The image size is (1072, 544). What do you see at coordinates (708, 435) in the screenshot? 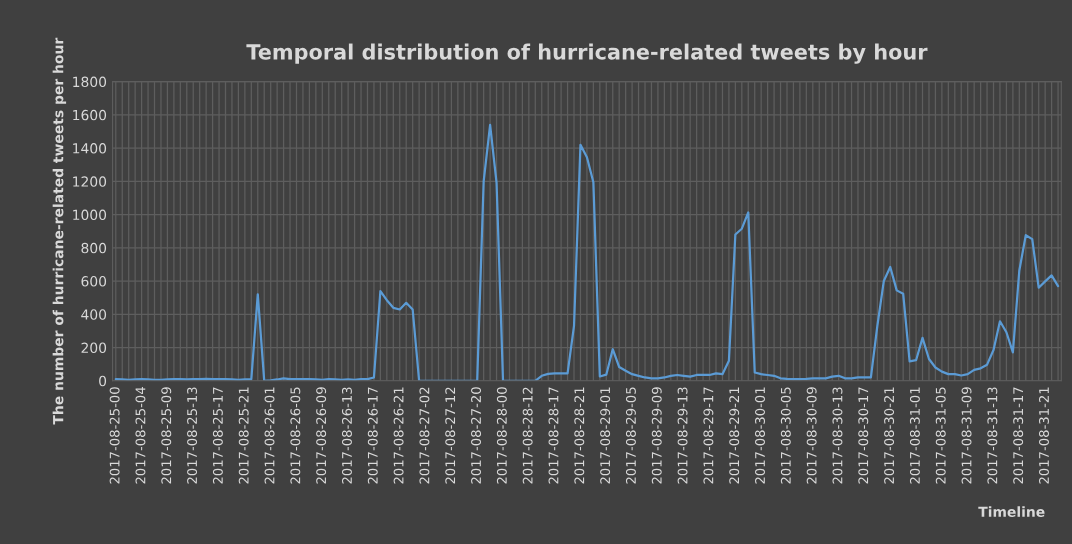
I see `x-tick-label: 2017-08-29-17` at bounding box center [708, 435].